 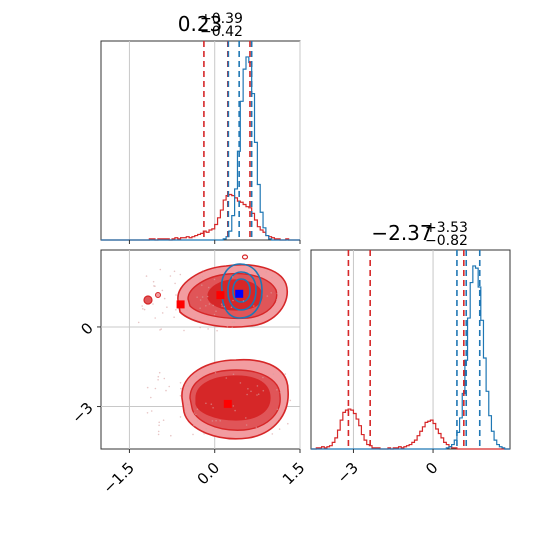 What do you see at coordinates (118, 478) in the screenshot?
I see `x-tick-label-param1: −1.5` at bounding box center [118, 478].